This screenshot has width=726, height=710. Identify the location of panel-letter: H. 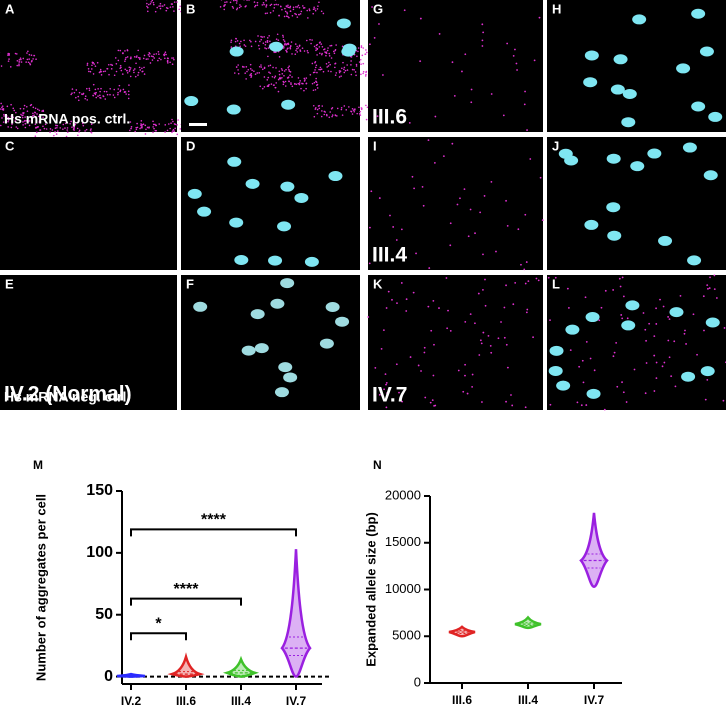
(556, 8).